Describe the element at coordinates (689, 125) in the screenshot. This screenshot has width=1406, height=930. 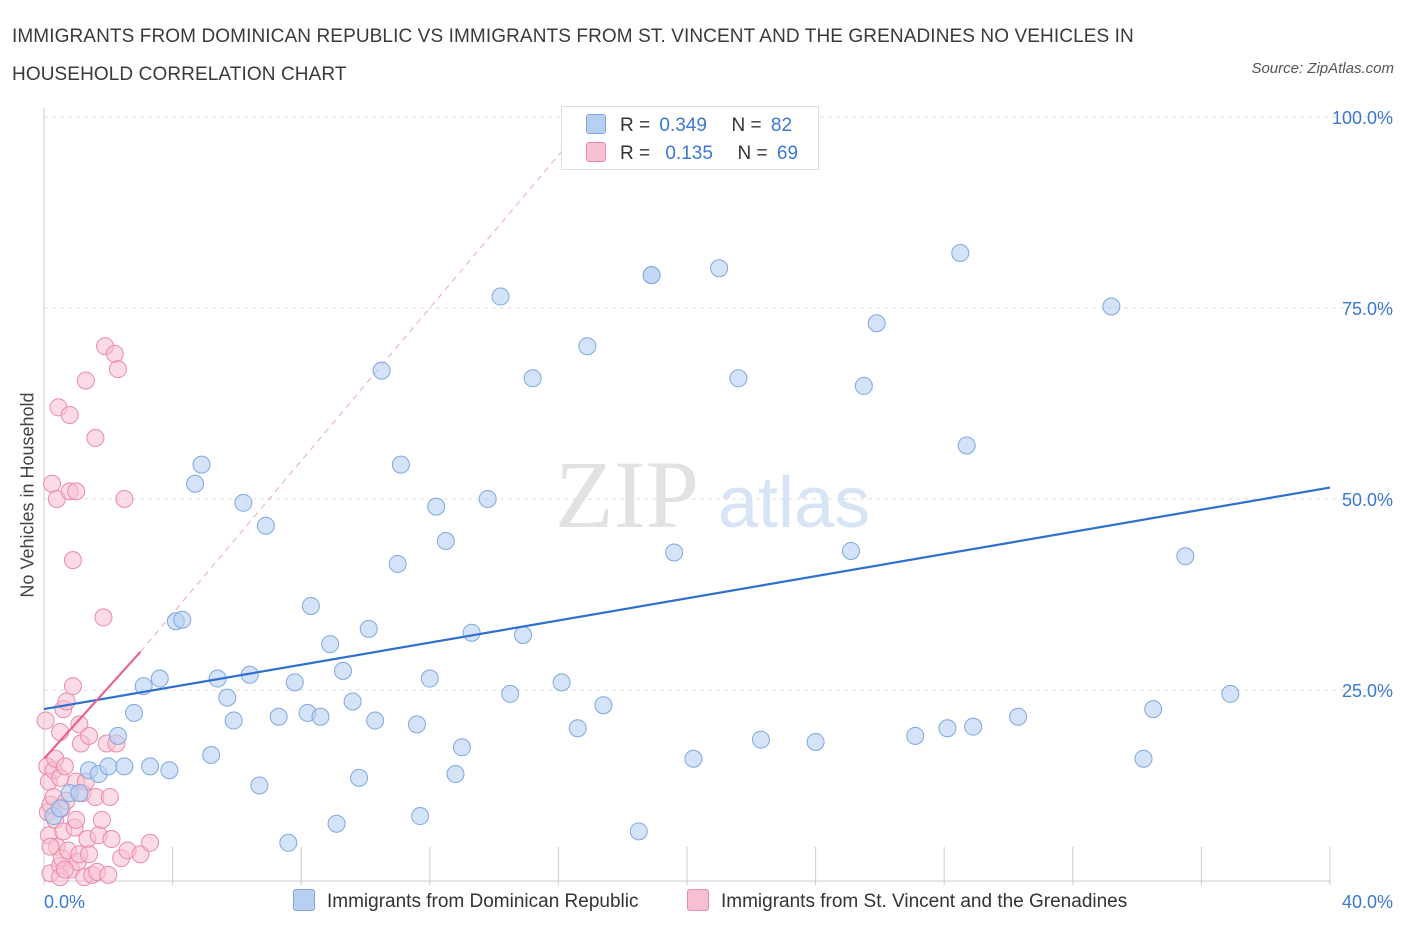
I see `legend-row-blue: R = 0.349 N = 82` at that location.